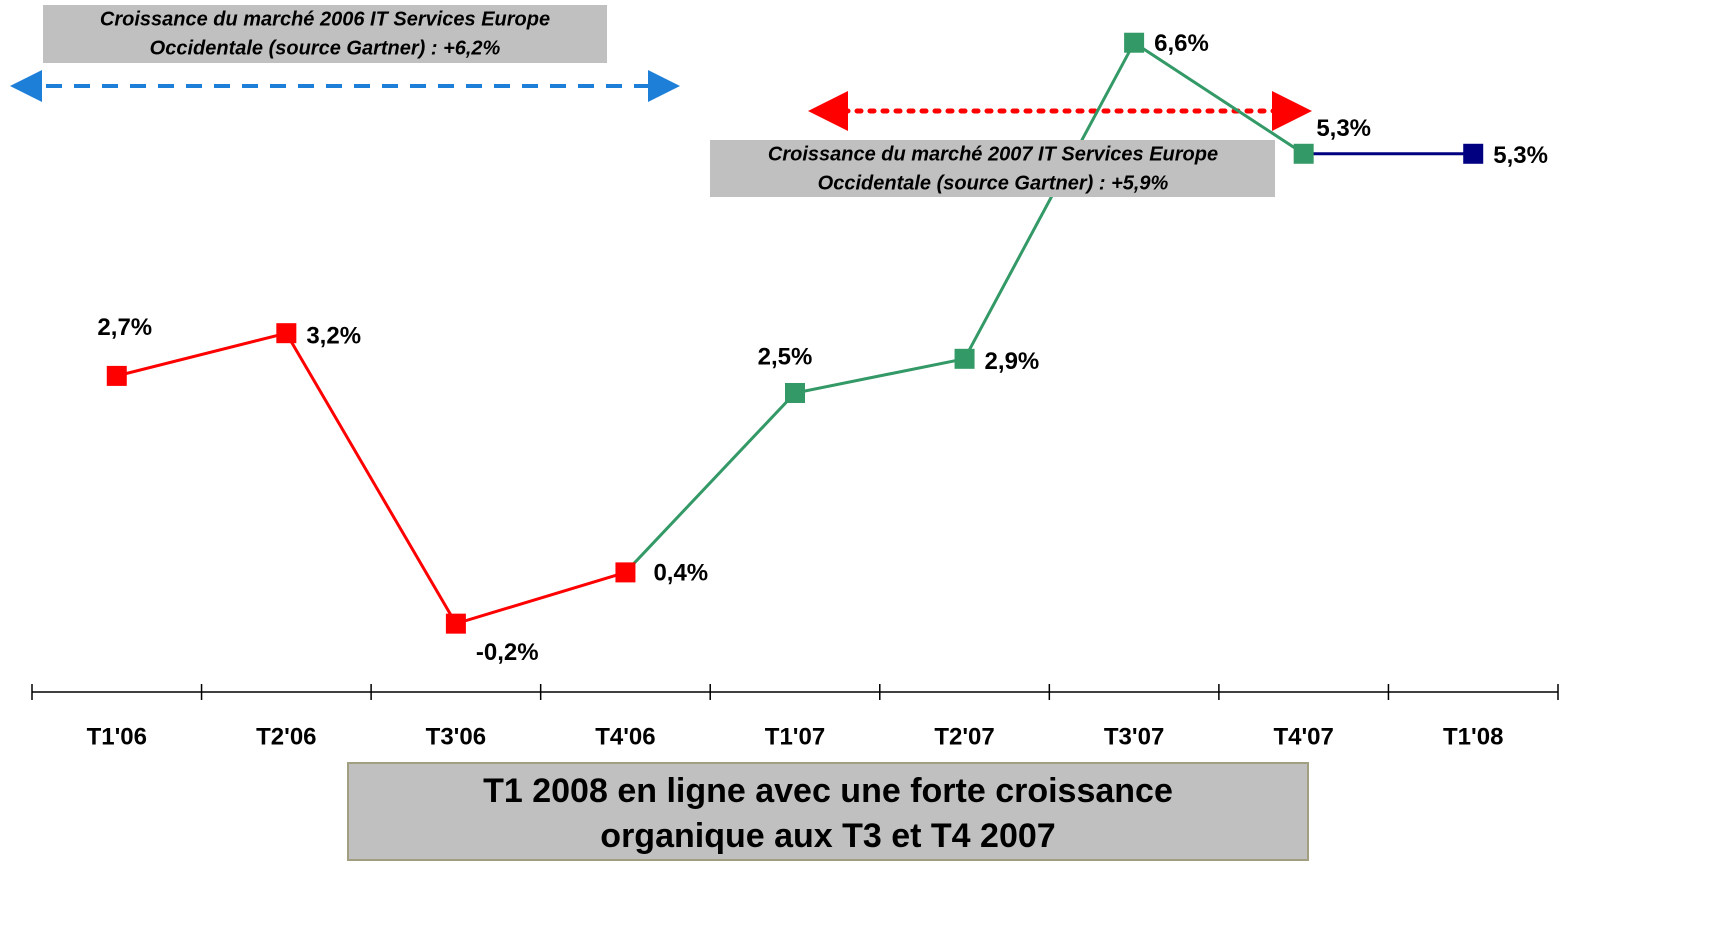  What do you see at coordinates (993, 183) in the screenshot?
I see `annotation: Occidentale (source Gartner) : +5,9%` at bounding box center [993, 183].